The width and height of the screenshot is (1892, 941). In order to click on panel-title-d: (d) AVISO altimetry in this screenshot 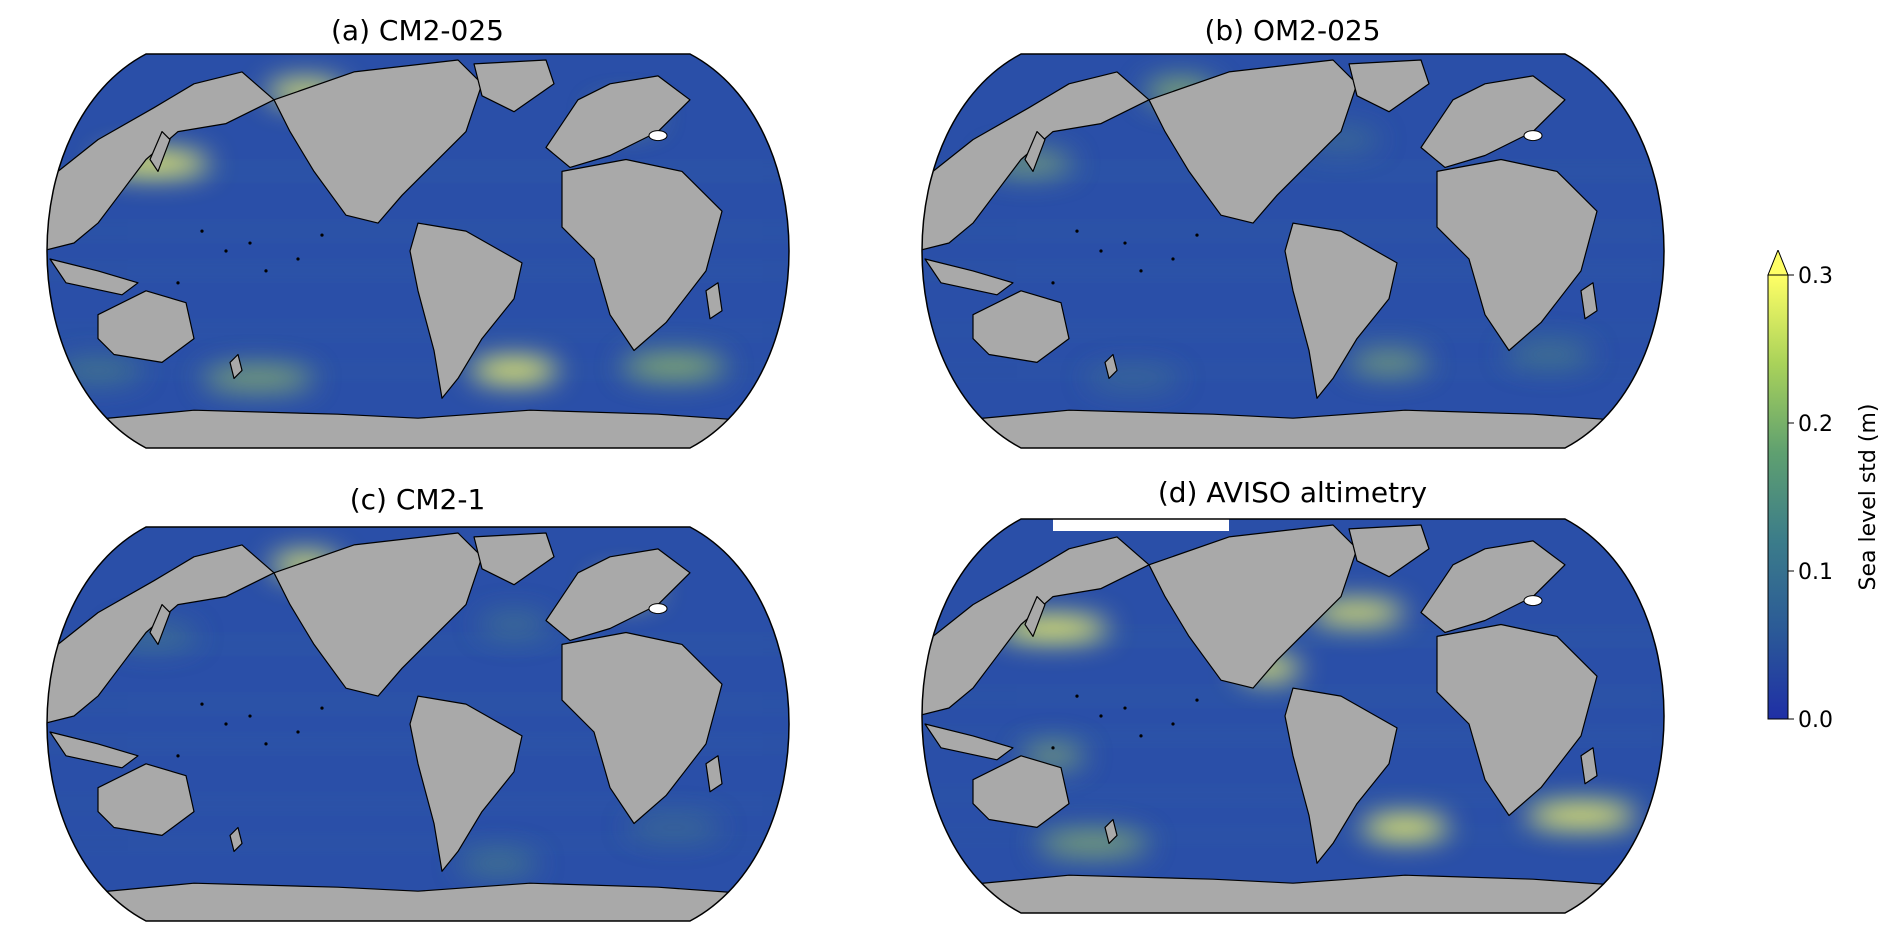, I will do `click(1292, 492)`.